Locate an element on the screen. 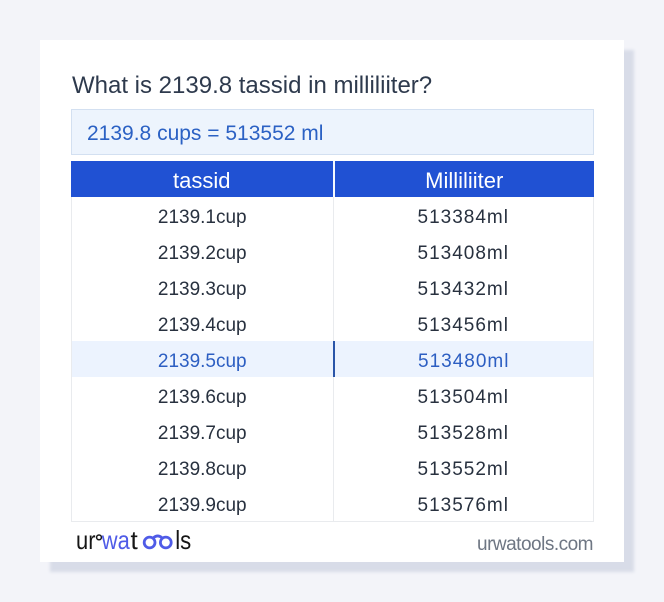 This screenshot has height=602, width=664. svg-text: t is located at coordinates (135, 539).